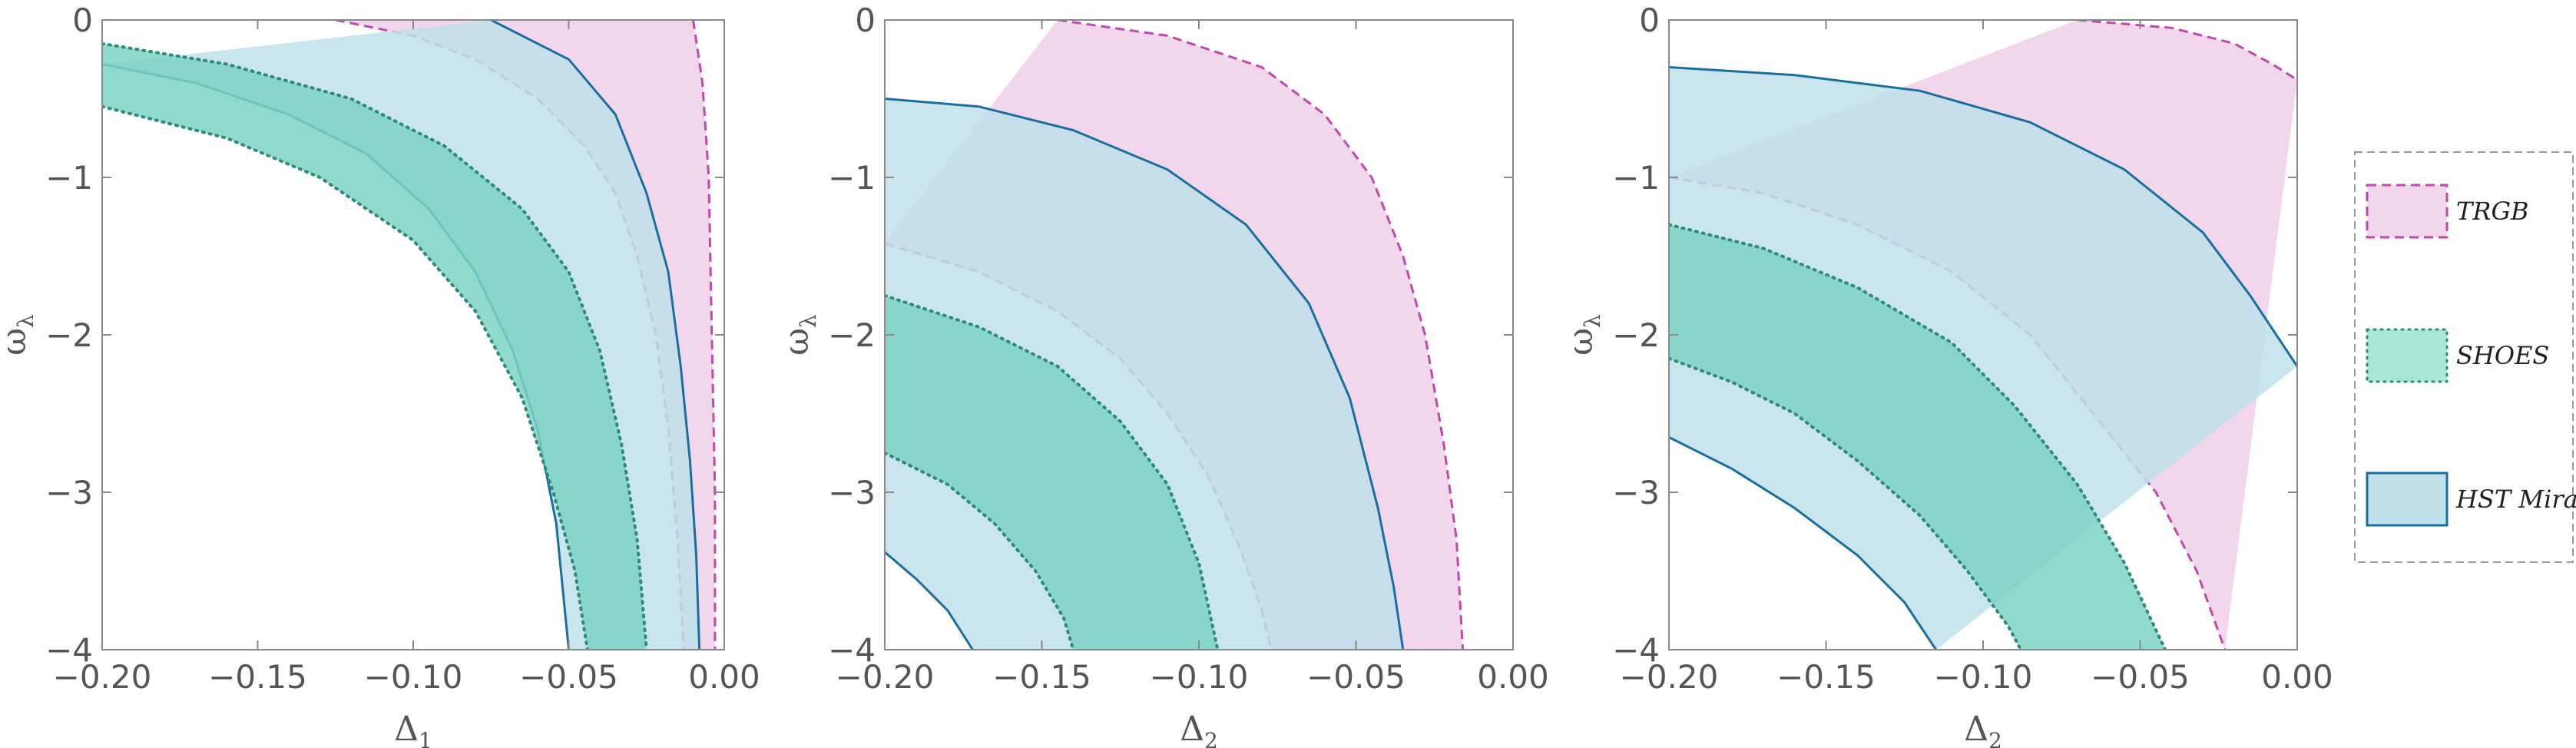  What do you see at coordinates (2407, 355) in the screenshot?
I see `legend-swatch-shoes` at bounding box center [2407, 355].